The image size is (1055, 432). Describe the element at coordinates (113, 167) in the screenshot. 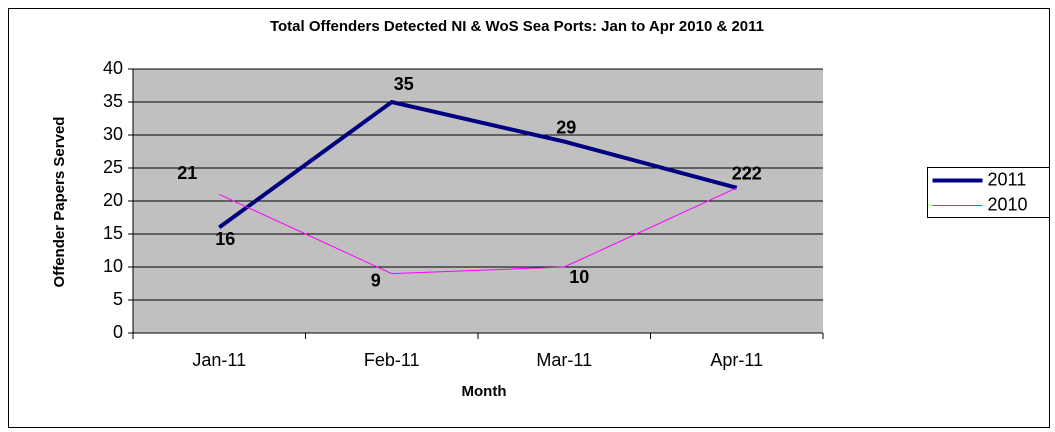

I see `y-tick-label: 25` at that location.